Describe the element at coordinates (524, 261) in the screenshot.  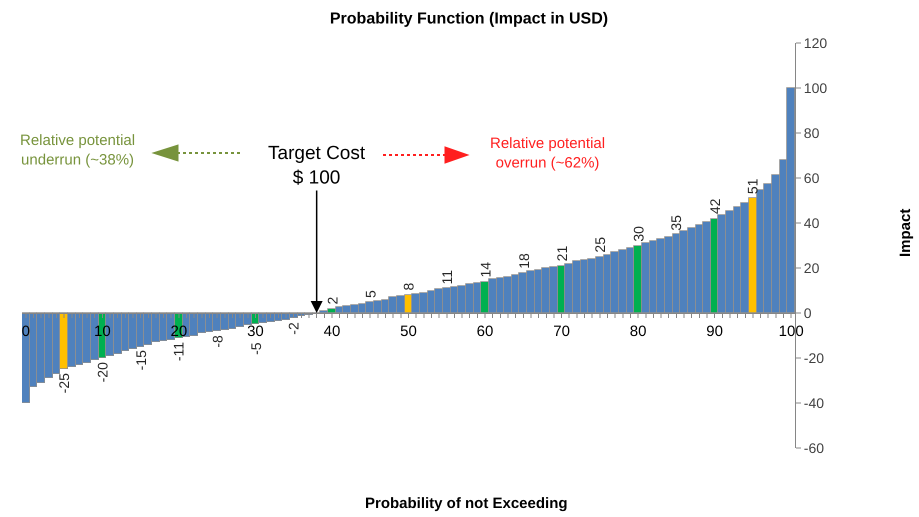
I see `data-label: 18` at that location.